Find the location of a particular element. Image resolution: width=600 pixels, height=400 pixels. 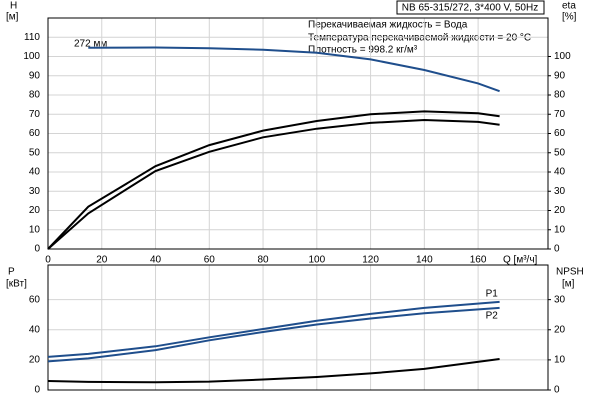

y2-axis-label: eta is located at coordinates (569, 6).